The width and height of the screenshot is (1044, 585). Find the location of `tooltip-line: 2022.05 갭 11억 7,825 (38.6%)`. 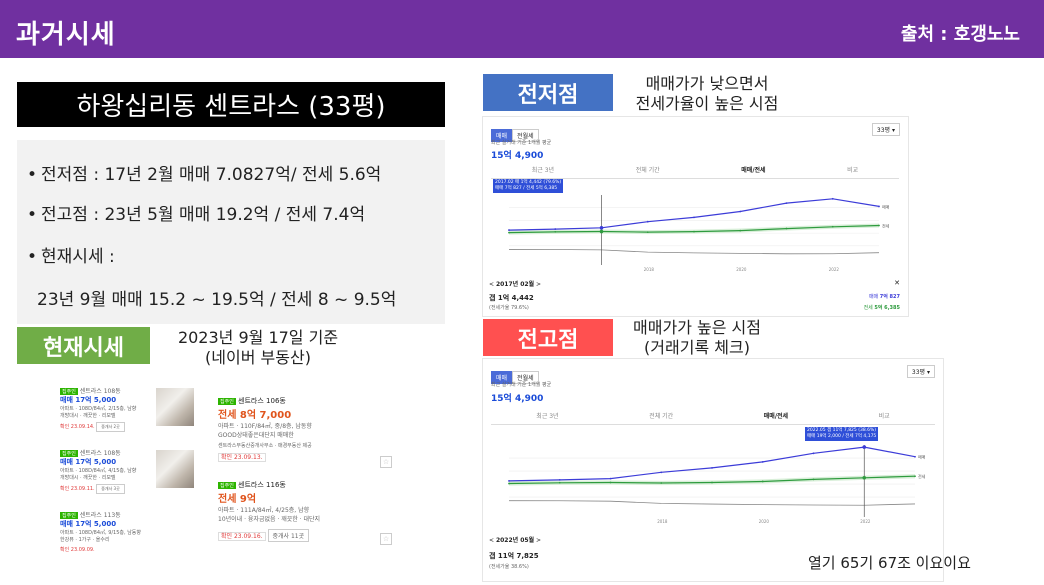

tooltip-line: 2022.05 갭 11억 7,825 (38.6%) is located at coordinates (842, 430).